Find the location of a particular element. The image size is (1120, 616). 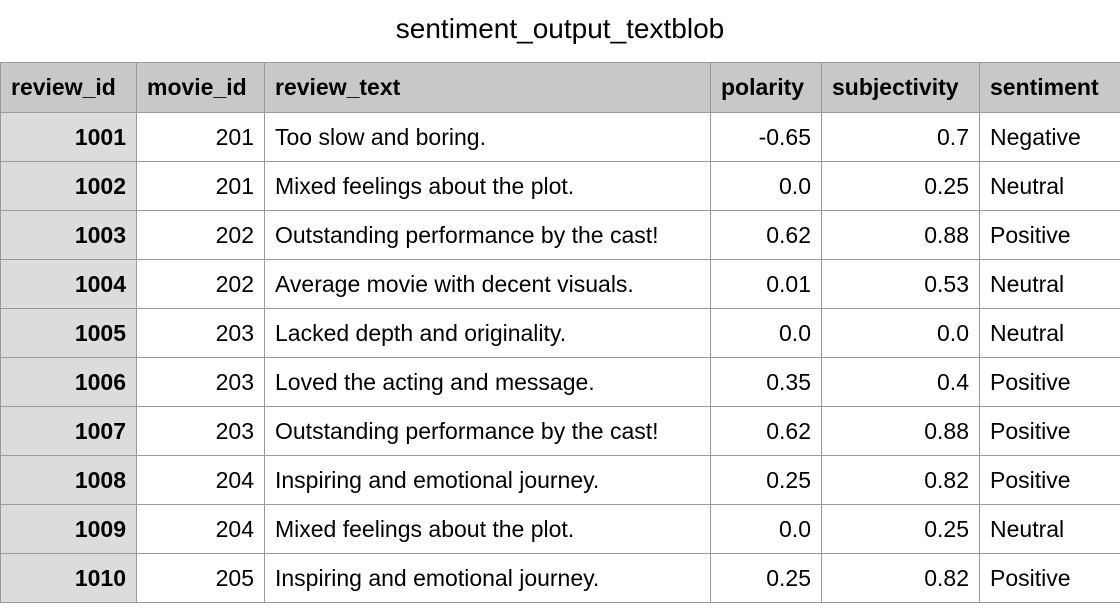

cell-polarity: 0.35 is located at coordinates (766, 382).